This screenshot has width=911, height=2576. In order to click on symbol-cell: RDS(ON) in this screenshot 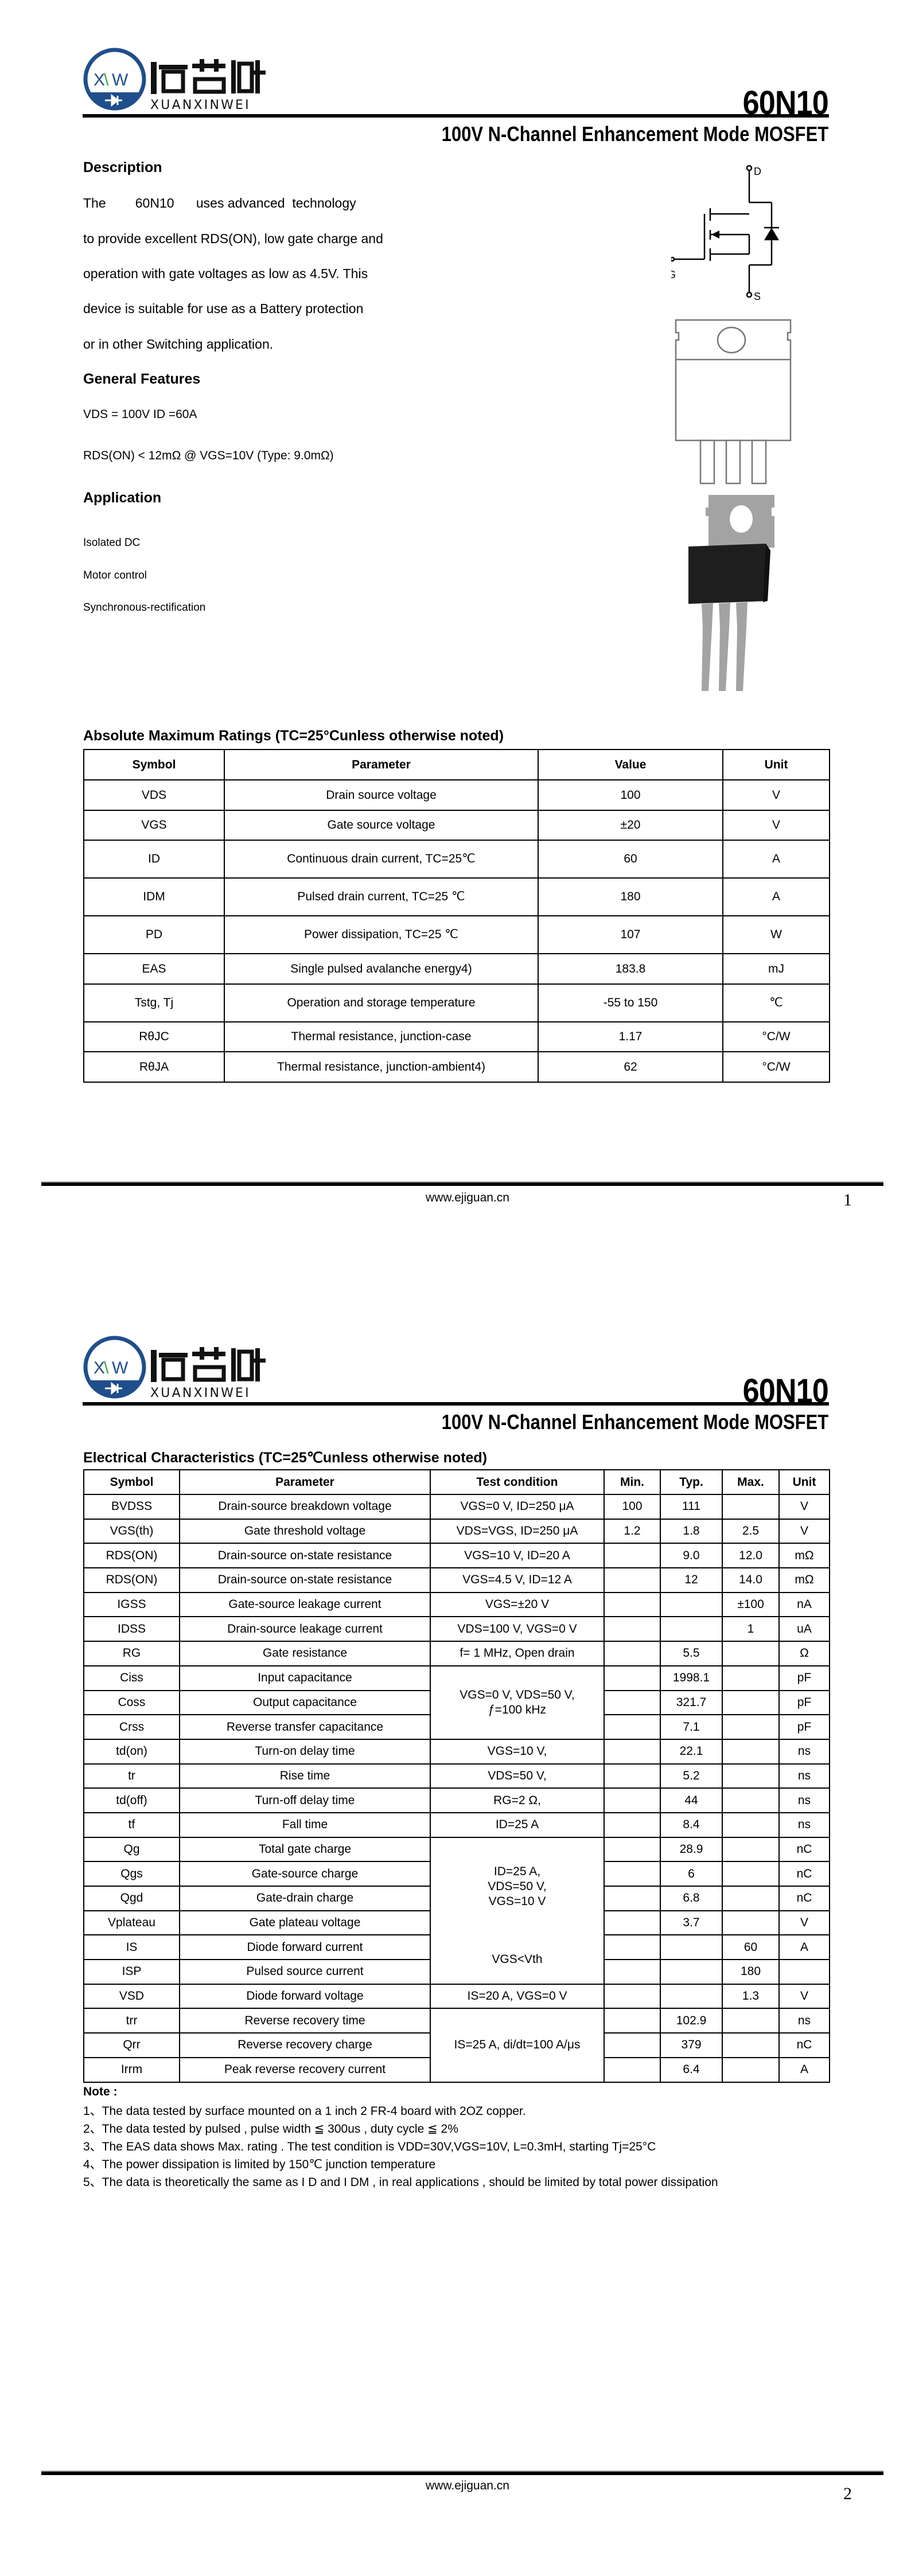, I will do `click(131, 1556)`.